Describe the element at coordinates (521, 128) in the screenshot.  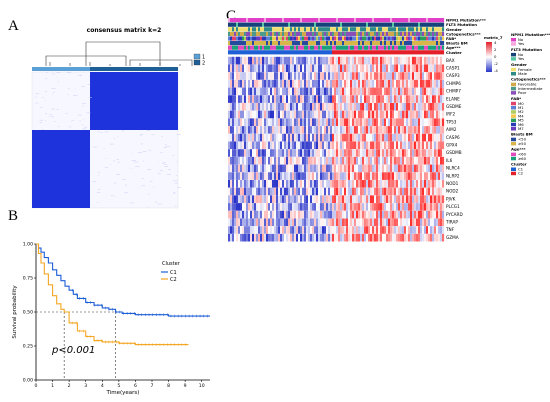
I see `legend-item-label: M7` at that location.